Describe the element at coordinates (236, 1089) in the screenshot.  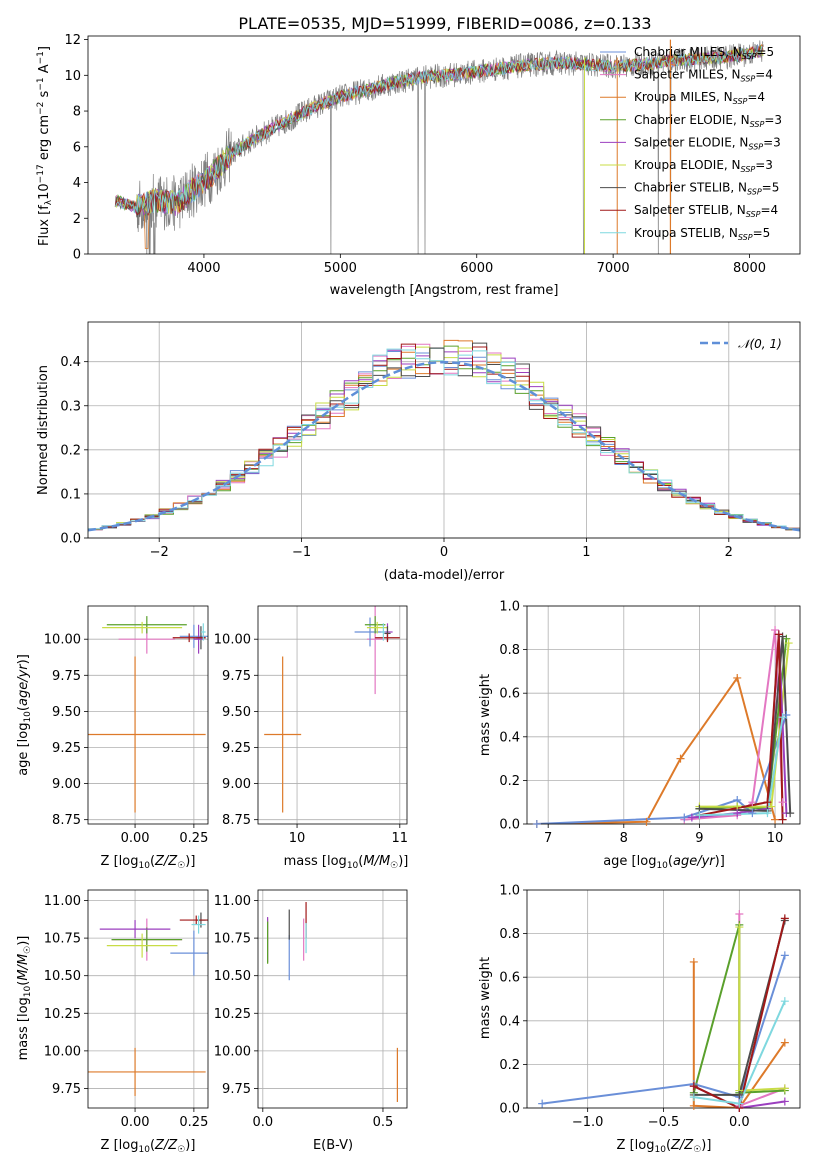
I see `mass-vs-ebv-ytick-label: 9.75` at that location.